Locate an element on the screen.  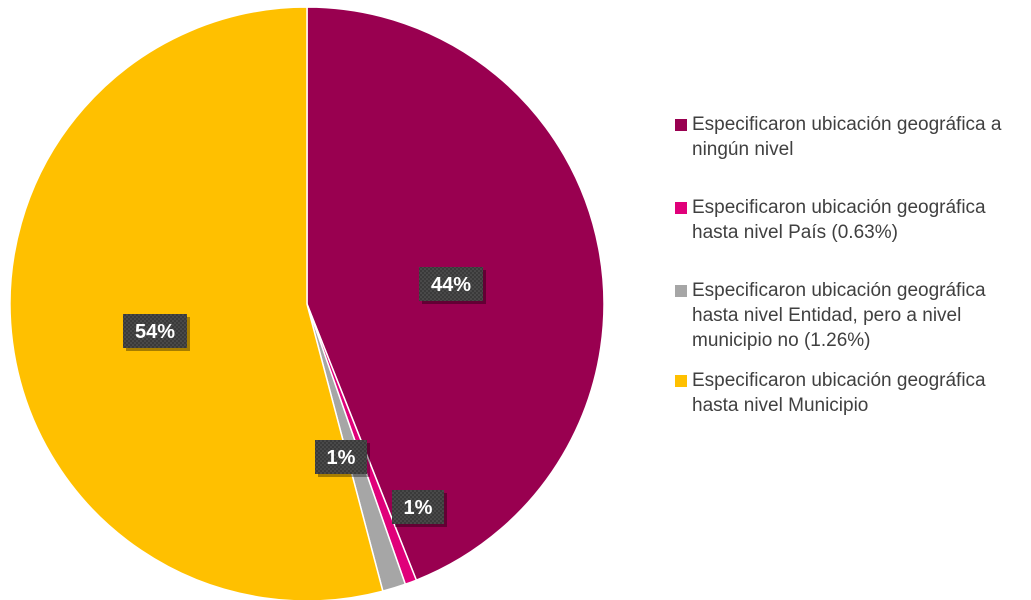
data-label-nivel-municipio: 54% is located at coordinates (156, 332).